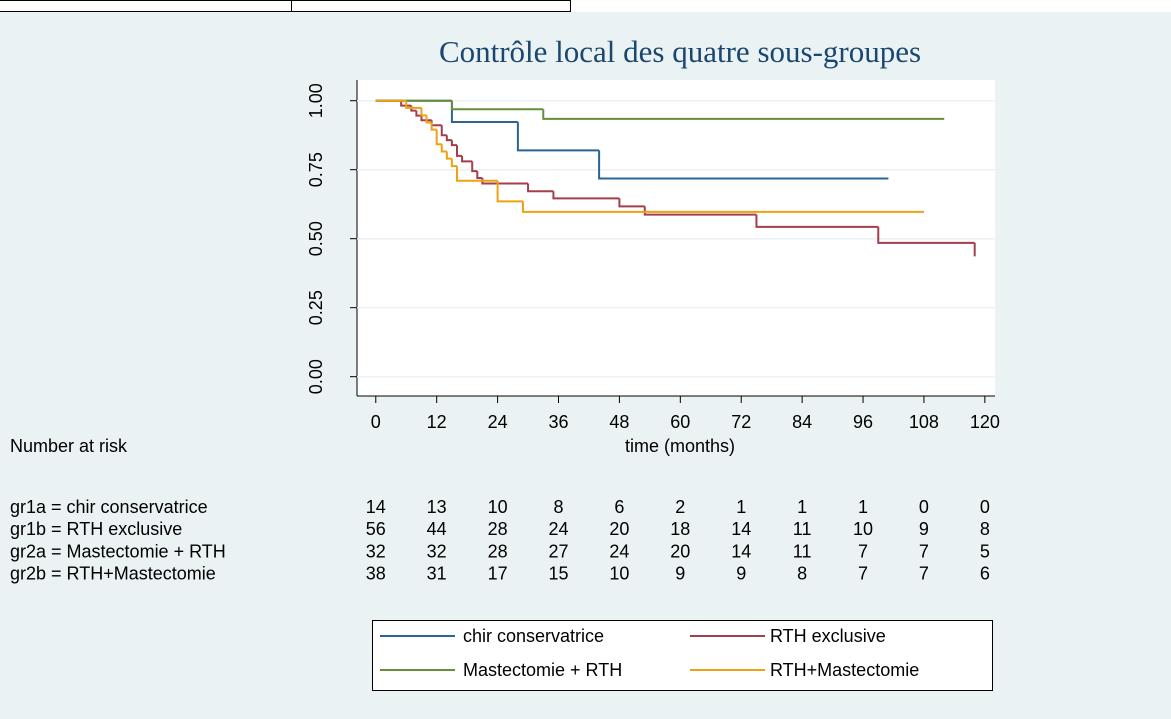 This screenshot has height=719, width=1171. What do you see at coordinates (680, 507) in the screenshot?
I see `risk-count: 2` at bounding box center [680, 507].